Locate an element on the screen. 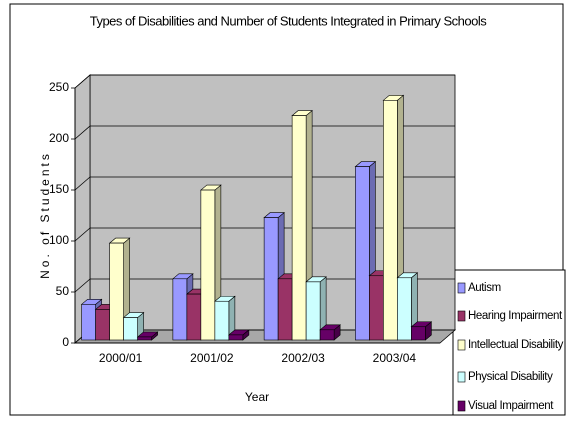 The height and width of the screenshot is (421, 569). y-tick-label: 250 is located at coordinates (59, 87).